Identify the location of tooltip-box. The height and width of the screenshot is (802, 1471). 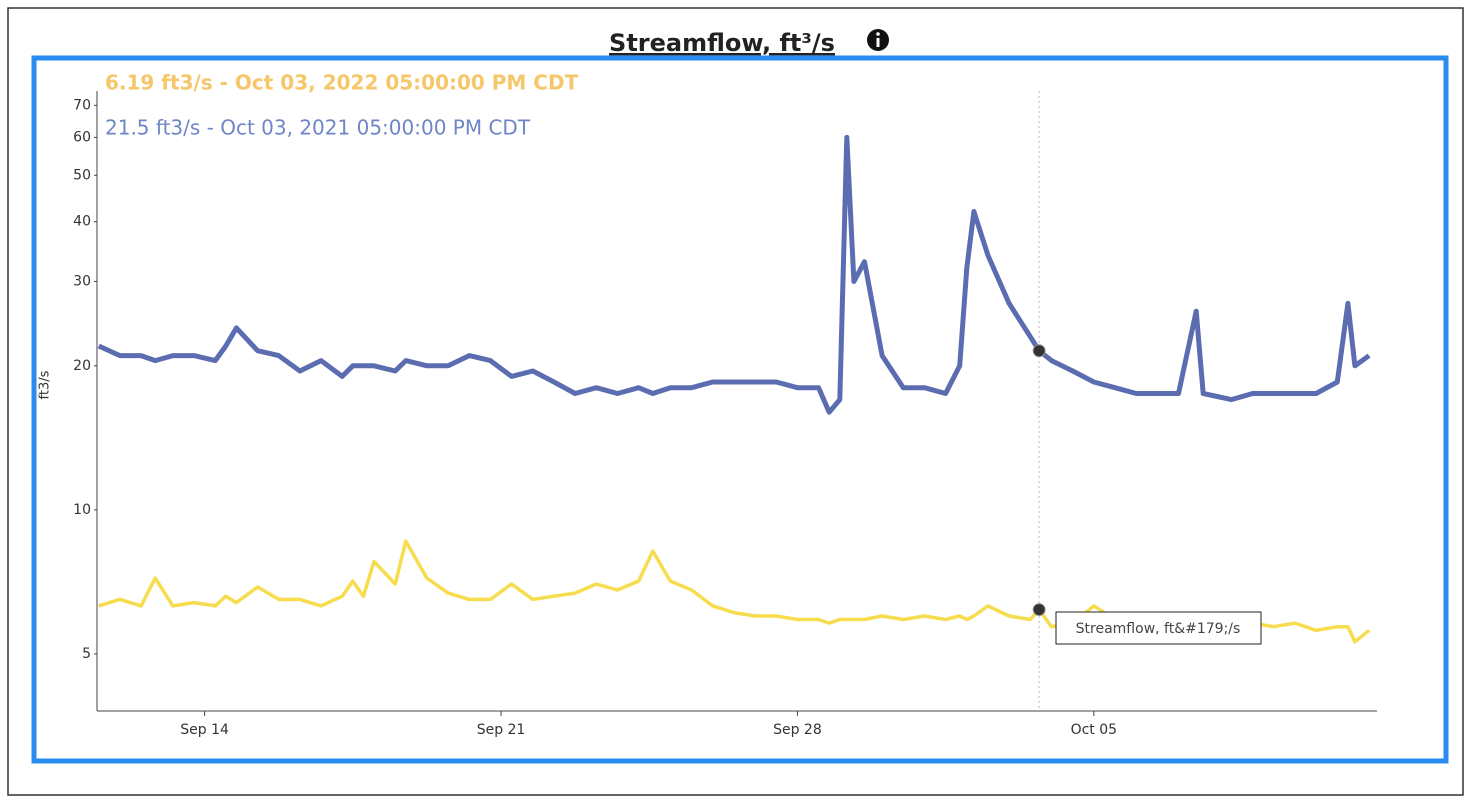
(1158, 628).